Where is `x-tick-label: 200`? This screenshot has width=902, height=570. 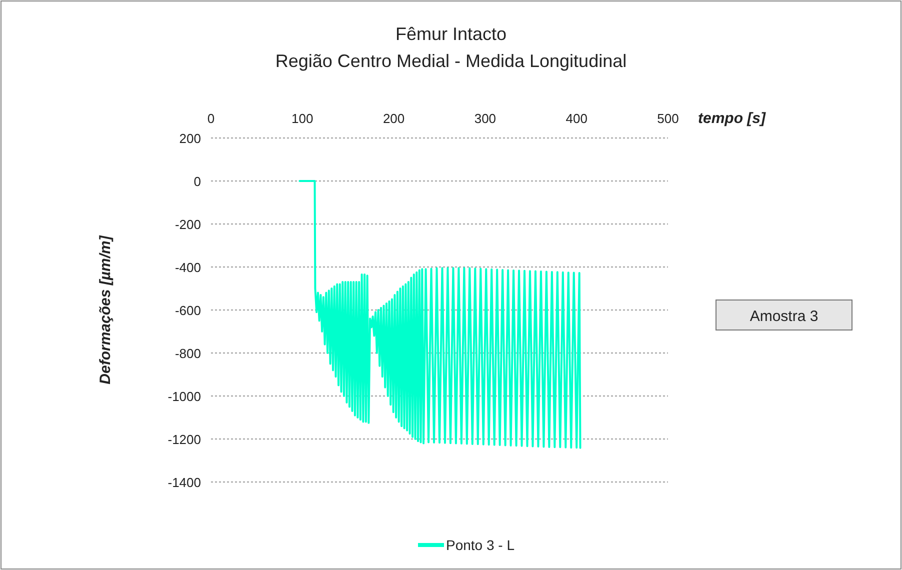 x-tick-label: 200 is located at coordinates (393, 118).